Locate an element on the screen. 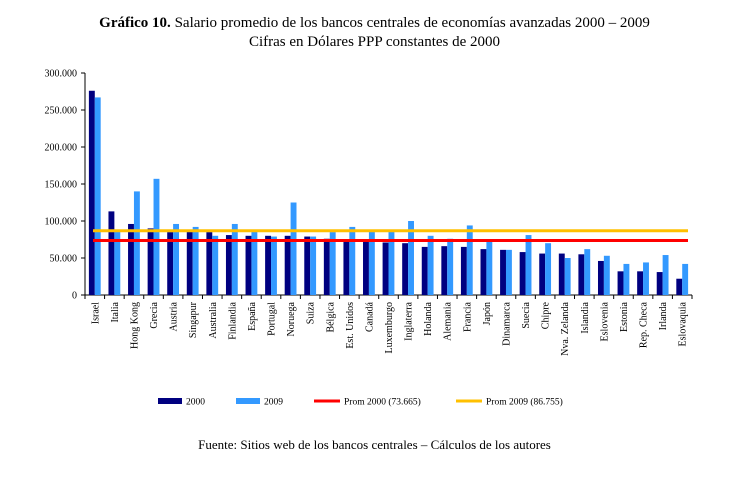 The width and height of the screenshot is (749, 485). x-category-label: Dinamarca is located at coordinates (506, 323).